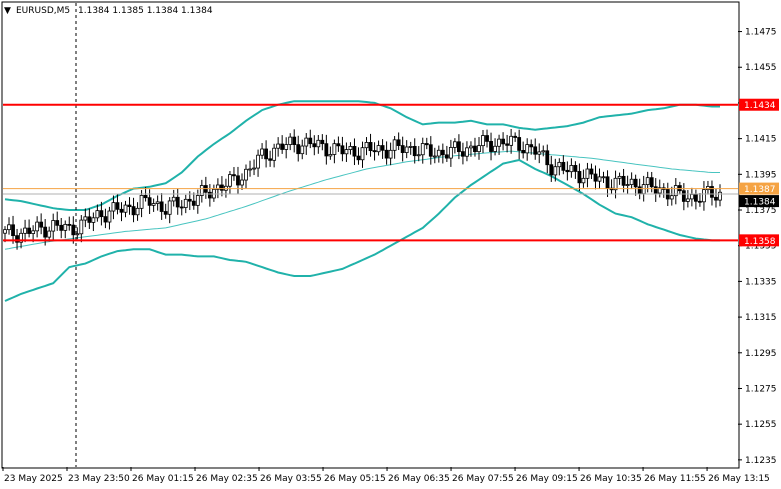 This screenshot has height=489, width=781. What do you see at coordinates (33, 479) in the screenshot?
I see `x-tick-label: 23 May 2025` at bounding box center [33, 479].